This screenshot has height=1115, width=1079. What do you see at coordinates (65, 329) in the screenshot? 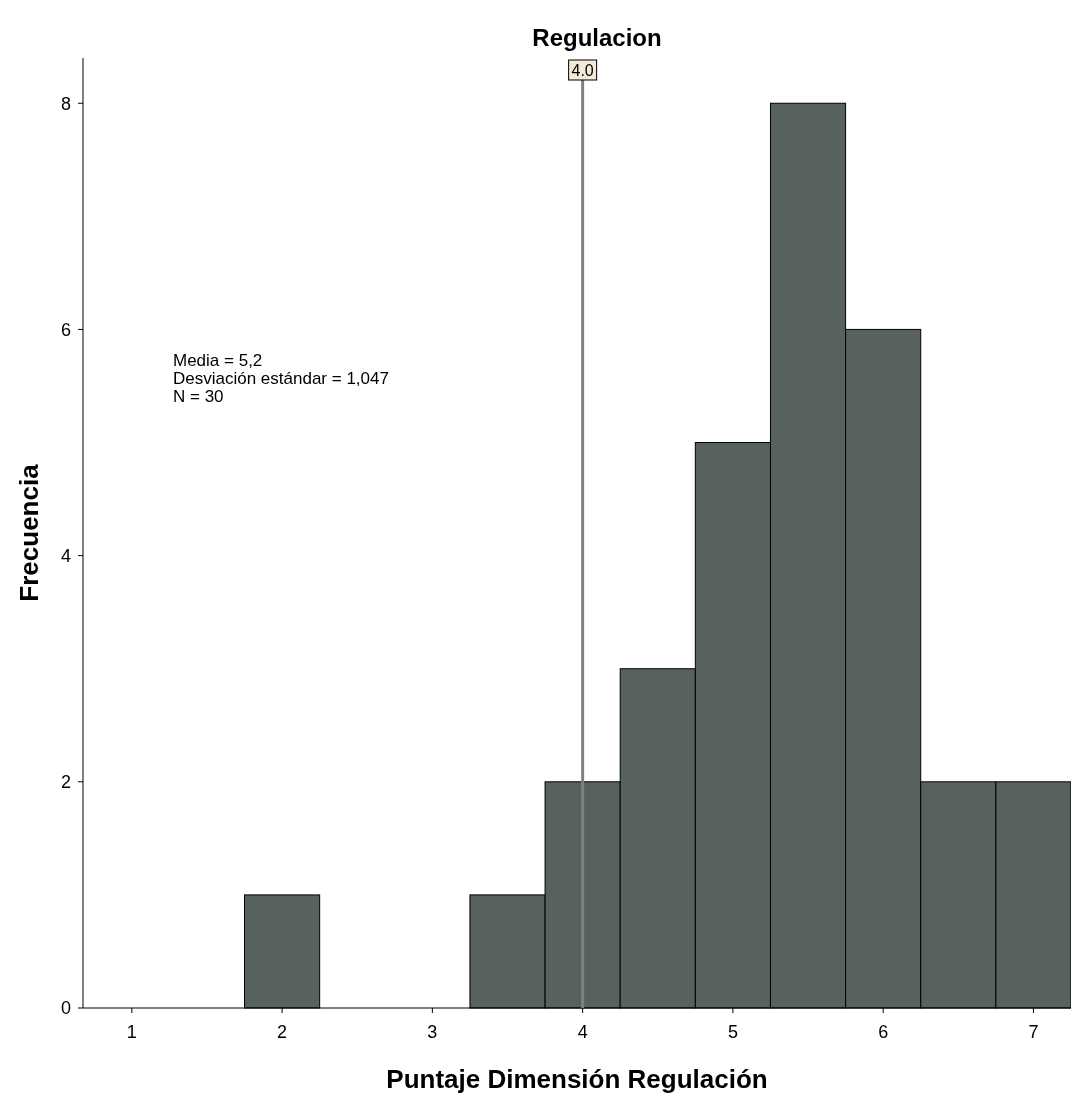
I see `y-tick-label: 6` at bounding box center [65, 329].